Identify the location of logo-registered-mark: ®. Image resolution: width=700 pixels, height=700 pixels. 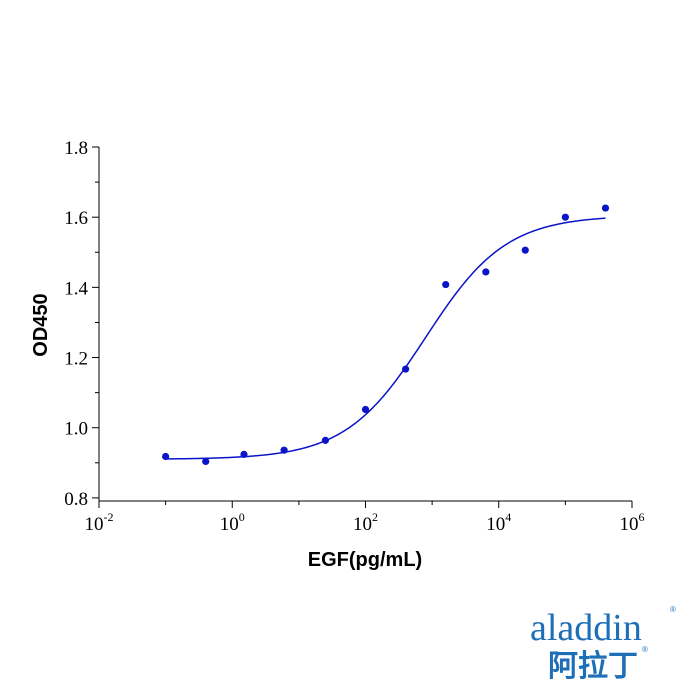
(673, 609).